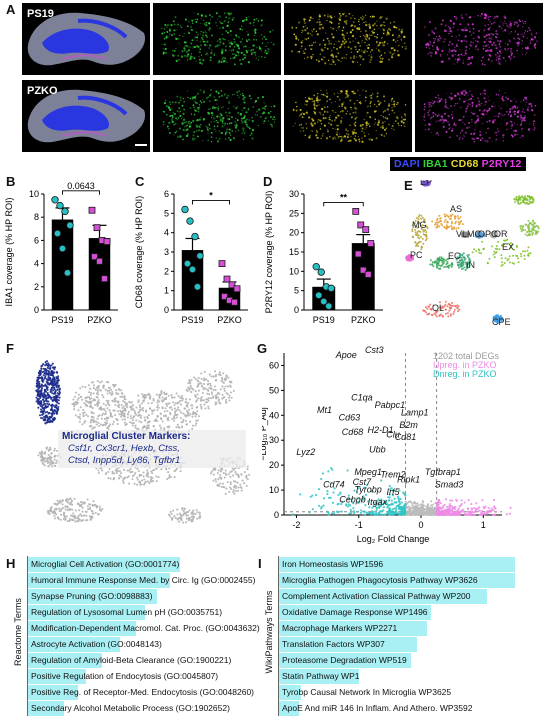  Describe the element at coordinates (348, 39) in the screenshot. I see `micrograph-ps19-cd68` at that location.